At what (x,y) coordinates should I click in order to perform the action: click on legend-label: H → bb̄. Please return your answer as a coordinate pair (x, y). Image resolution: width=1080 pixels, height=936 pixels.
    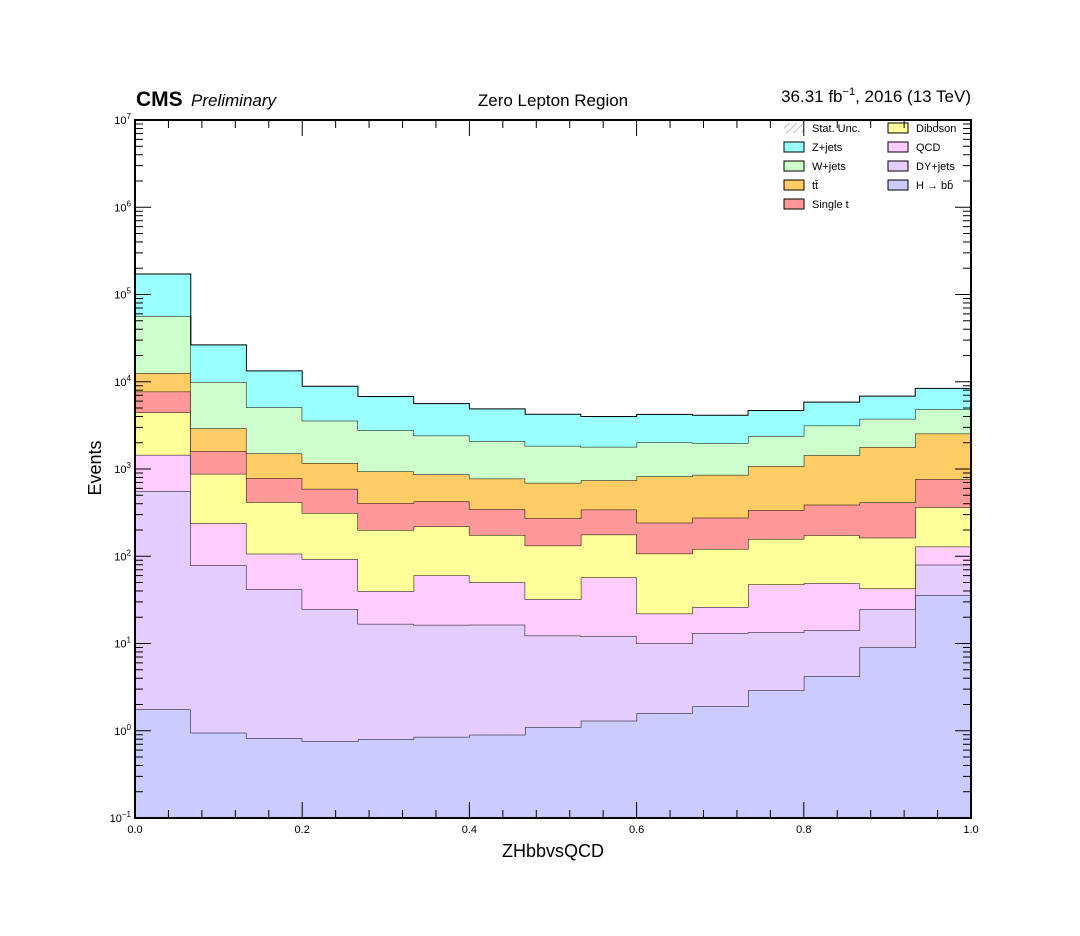
    Looking at the image, I should click on (934, 185).